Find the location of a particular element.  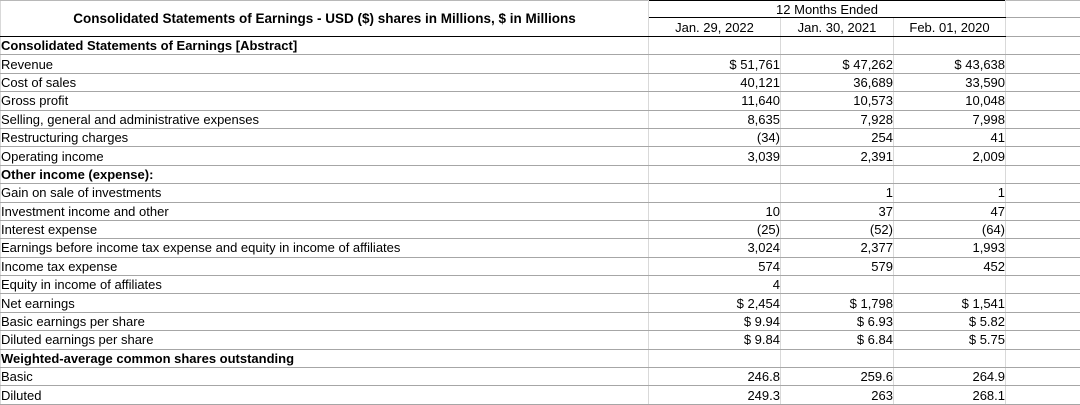

row-value-2021: 254 is located at coordinates (837, 137).